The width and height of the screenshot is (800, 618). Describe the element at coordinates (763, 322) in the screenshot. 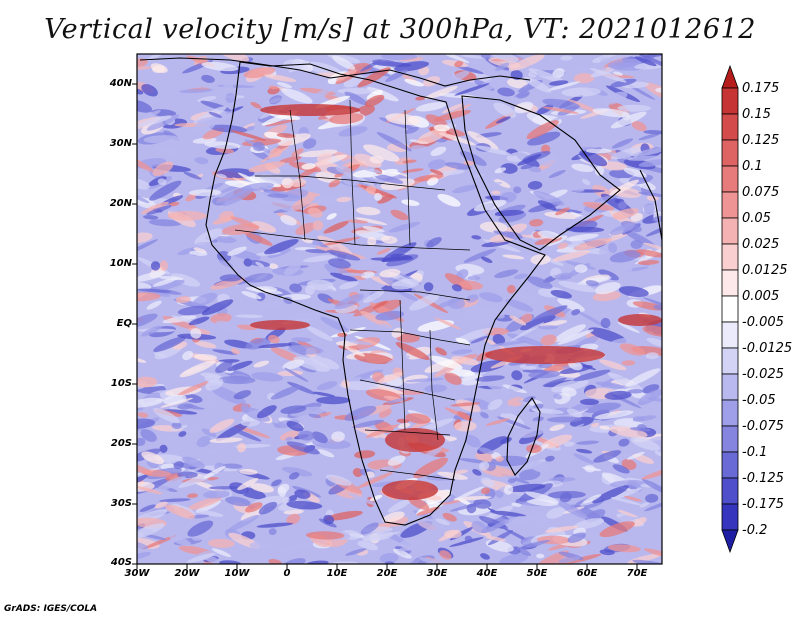

I see `colorbar-label: -0.005` at that location.